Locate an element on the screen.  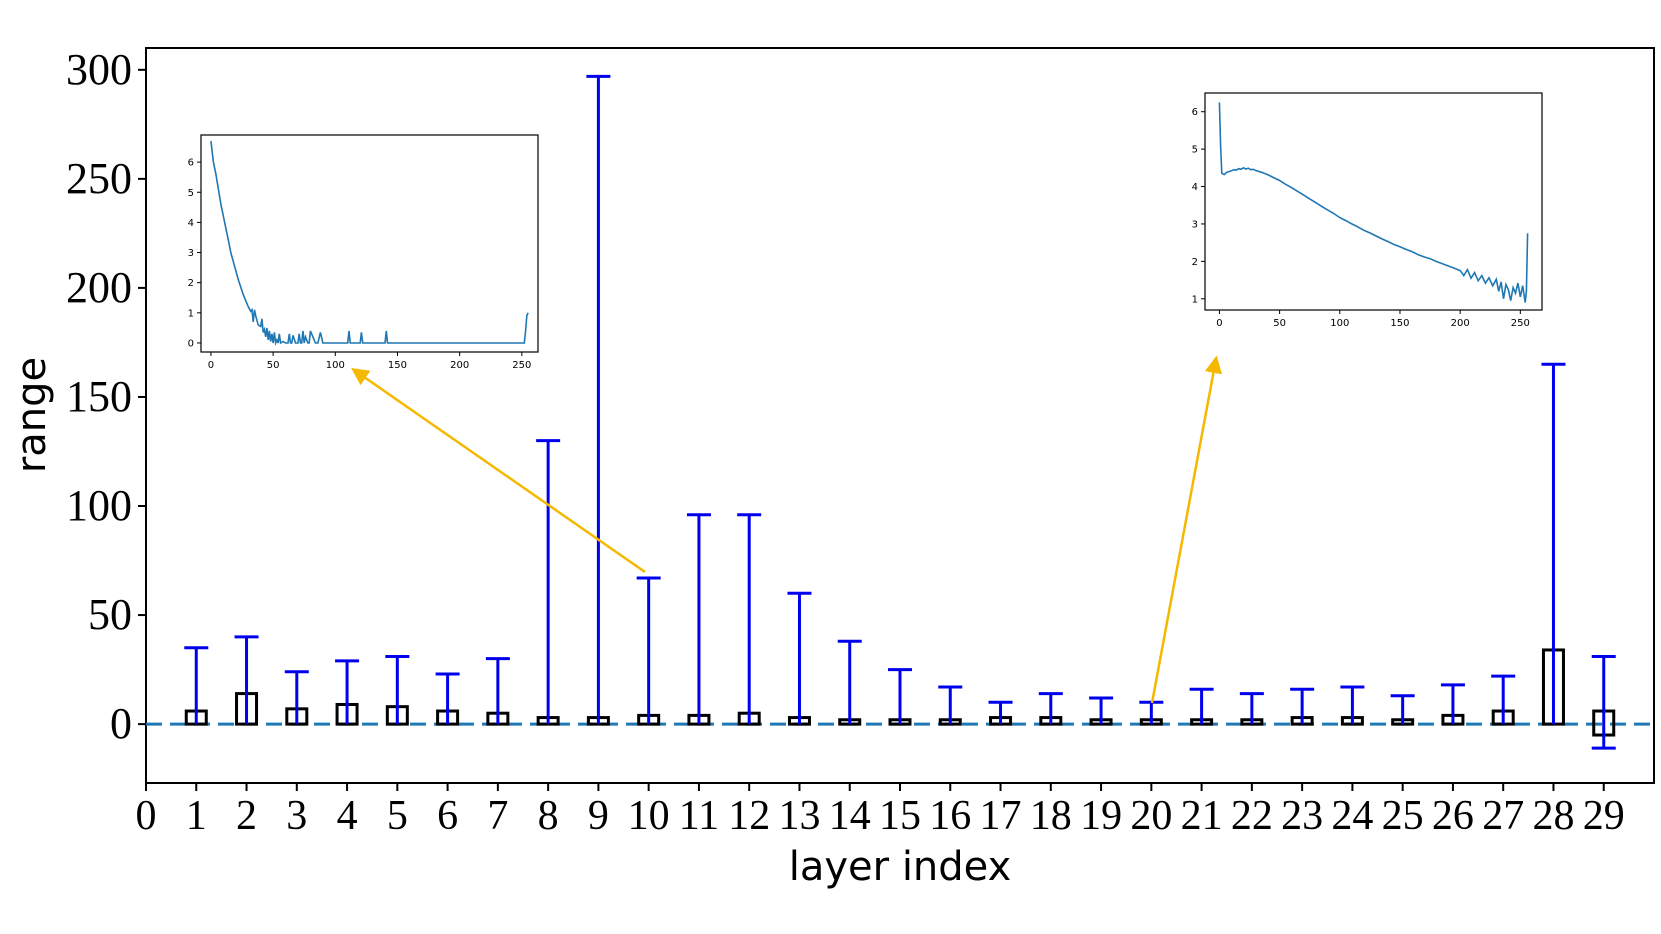
layer-20-inset: 0 50 100 150 200 250 1 2 3 4 5 6 is located at coordinates (1367, 210).